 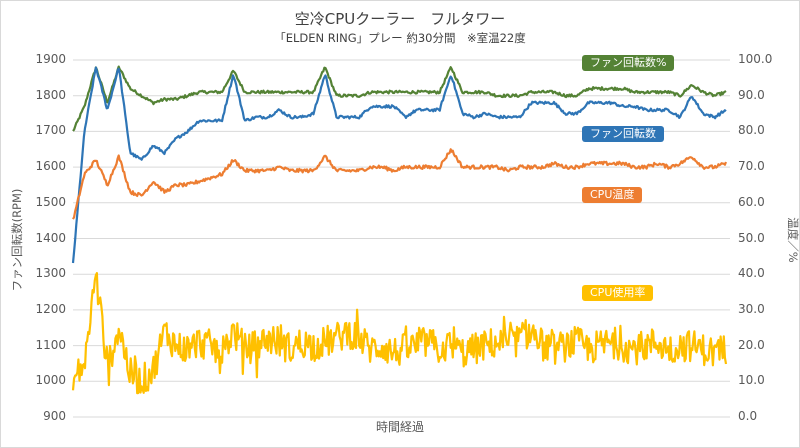 What do you see at coordinates (755, 59) in the screenshot?
I see `y-tick-right: 100.0` at bounding box center [755, 59].